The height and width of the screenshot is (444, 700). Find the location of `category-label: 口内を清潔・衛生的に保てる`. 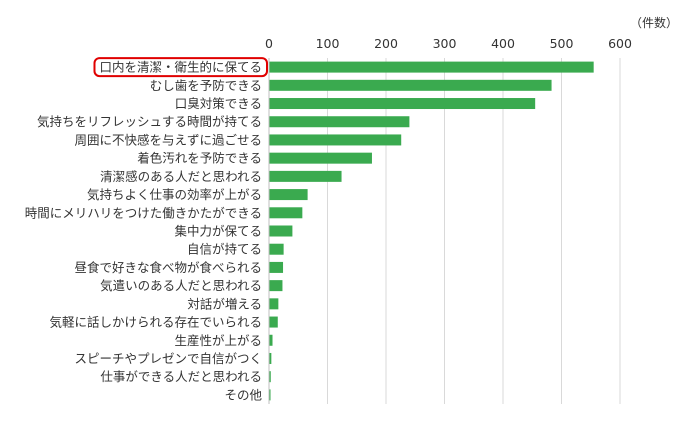

category-label: 口内を清潔・衛生的に保てる is located at coordinates (180, 67).